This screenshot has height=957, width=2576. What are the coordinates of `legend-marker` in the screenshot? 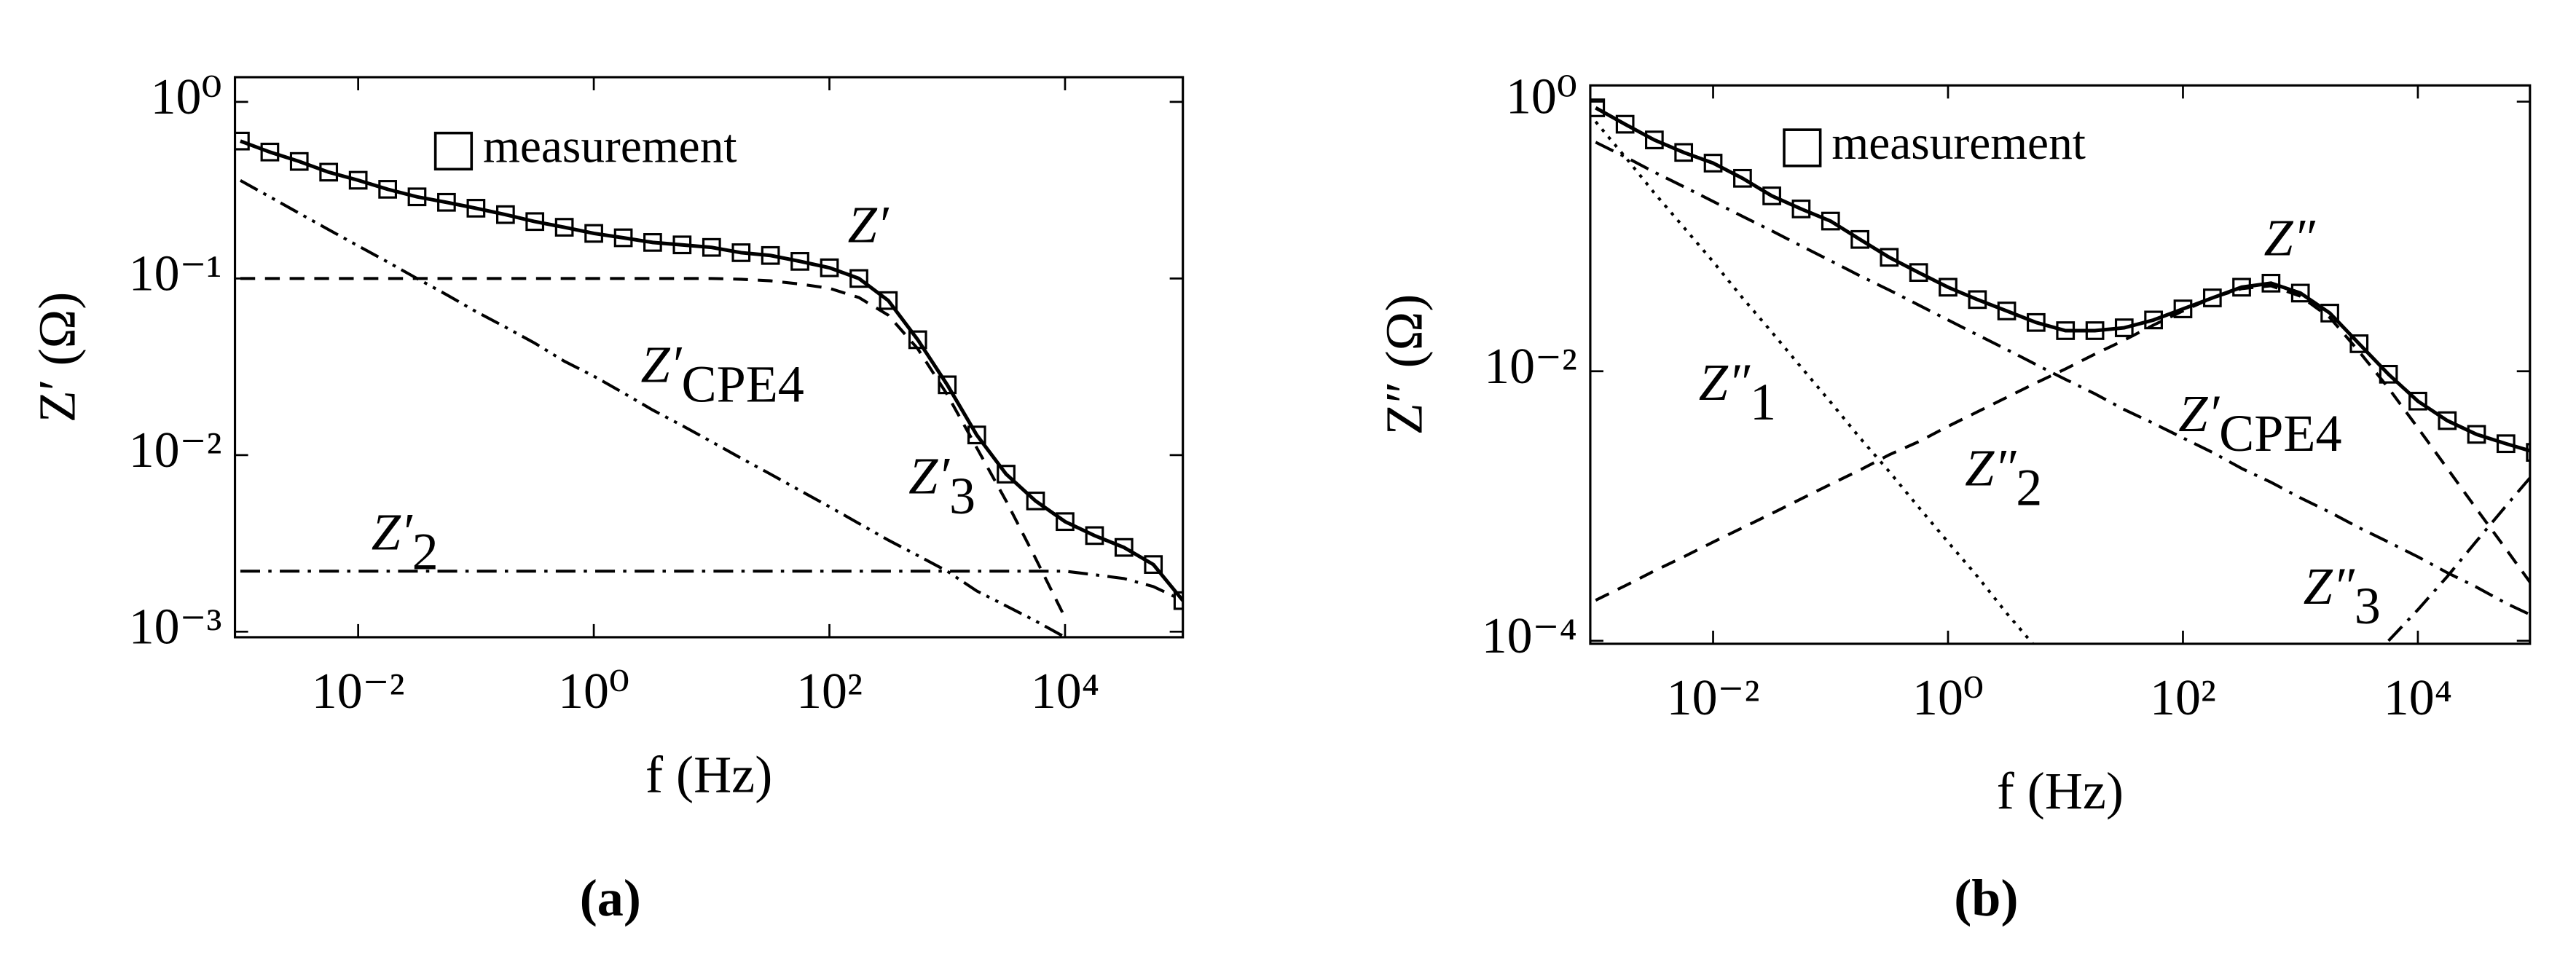 It's located at (454, 151).